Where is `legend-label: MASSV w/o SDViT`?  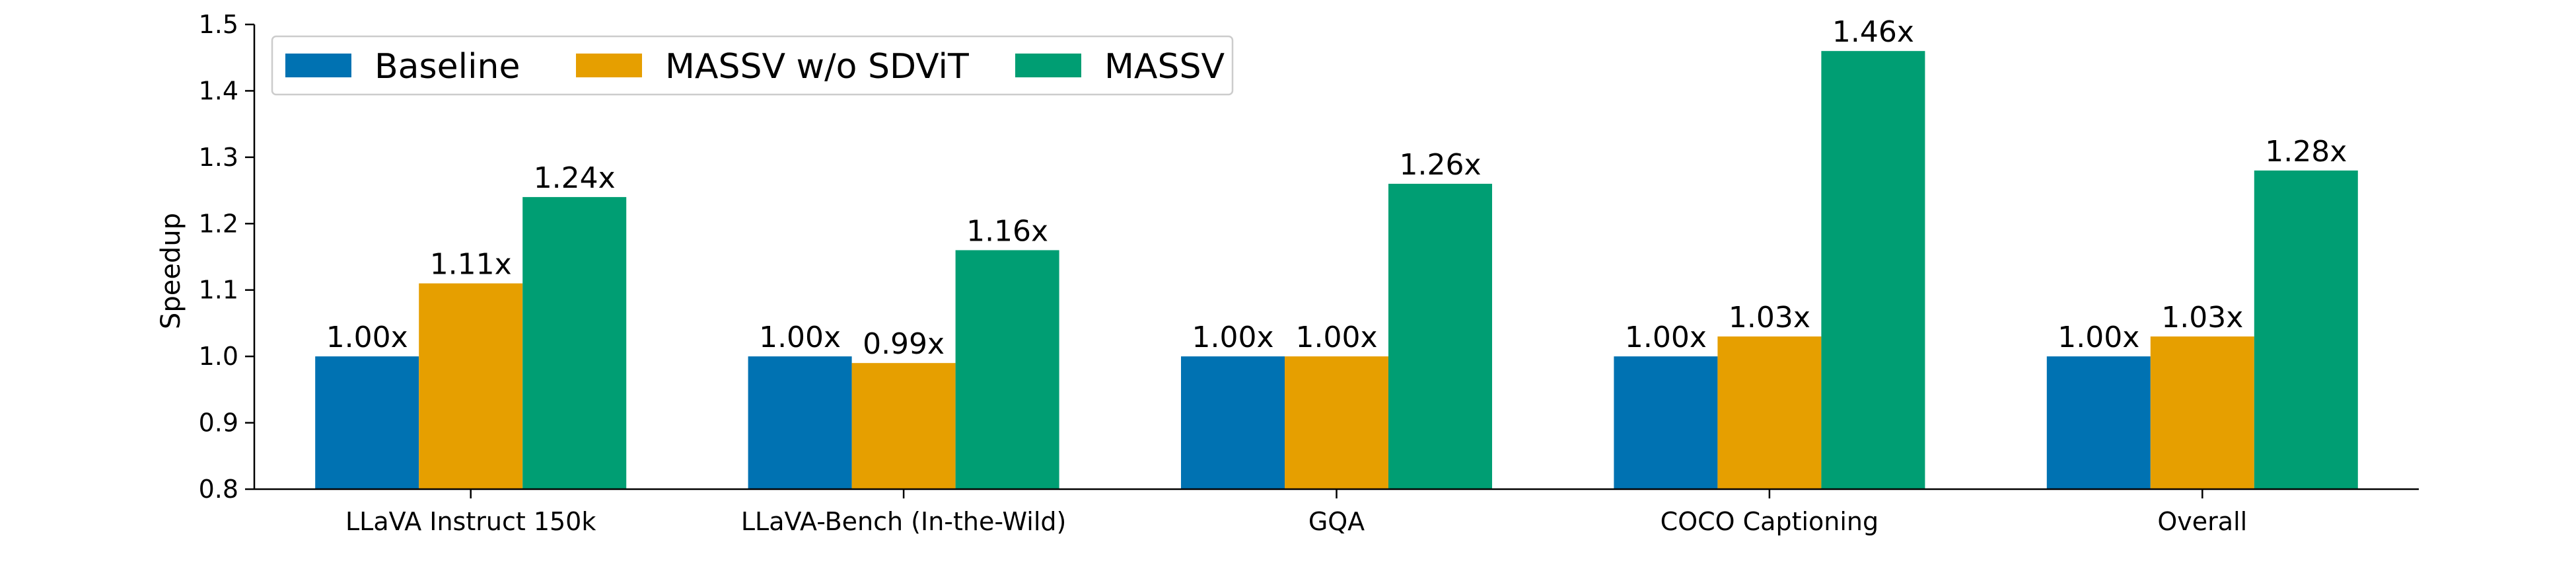
legend-label: MASSV w/o SDViT is located at coordinates (817, 67).